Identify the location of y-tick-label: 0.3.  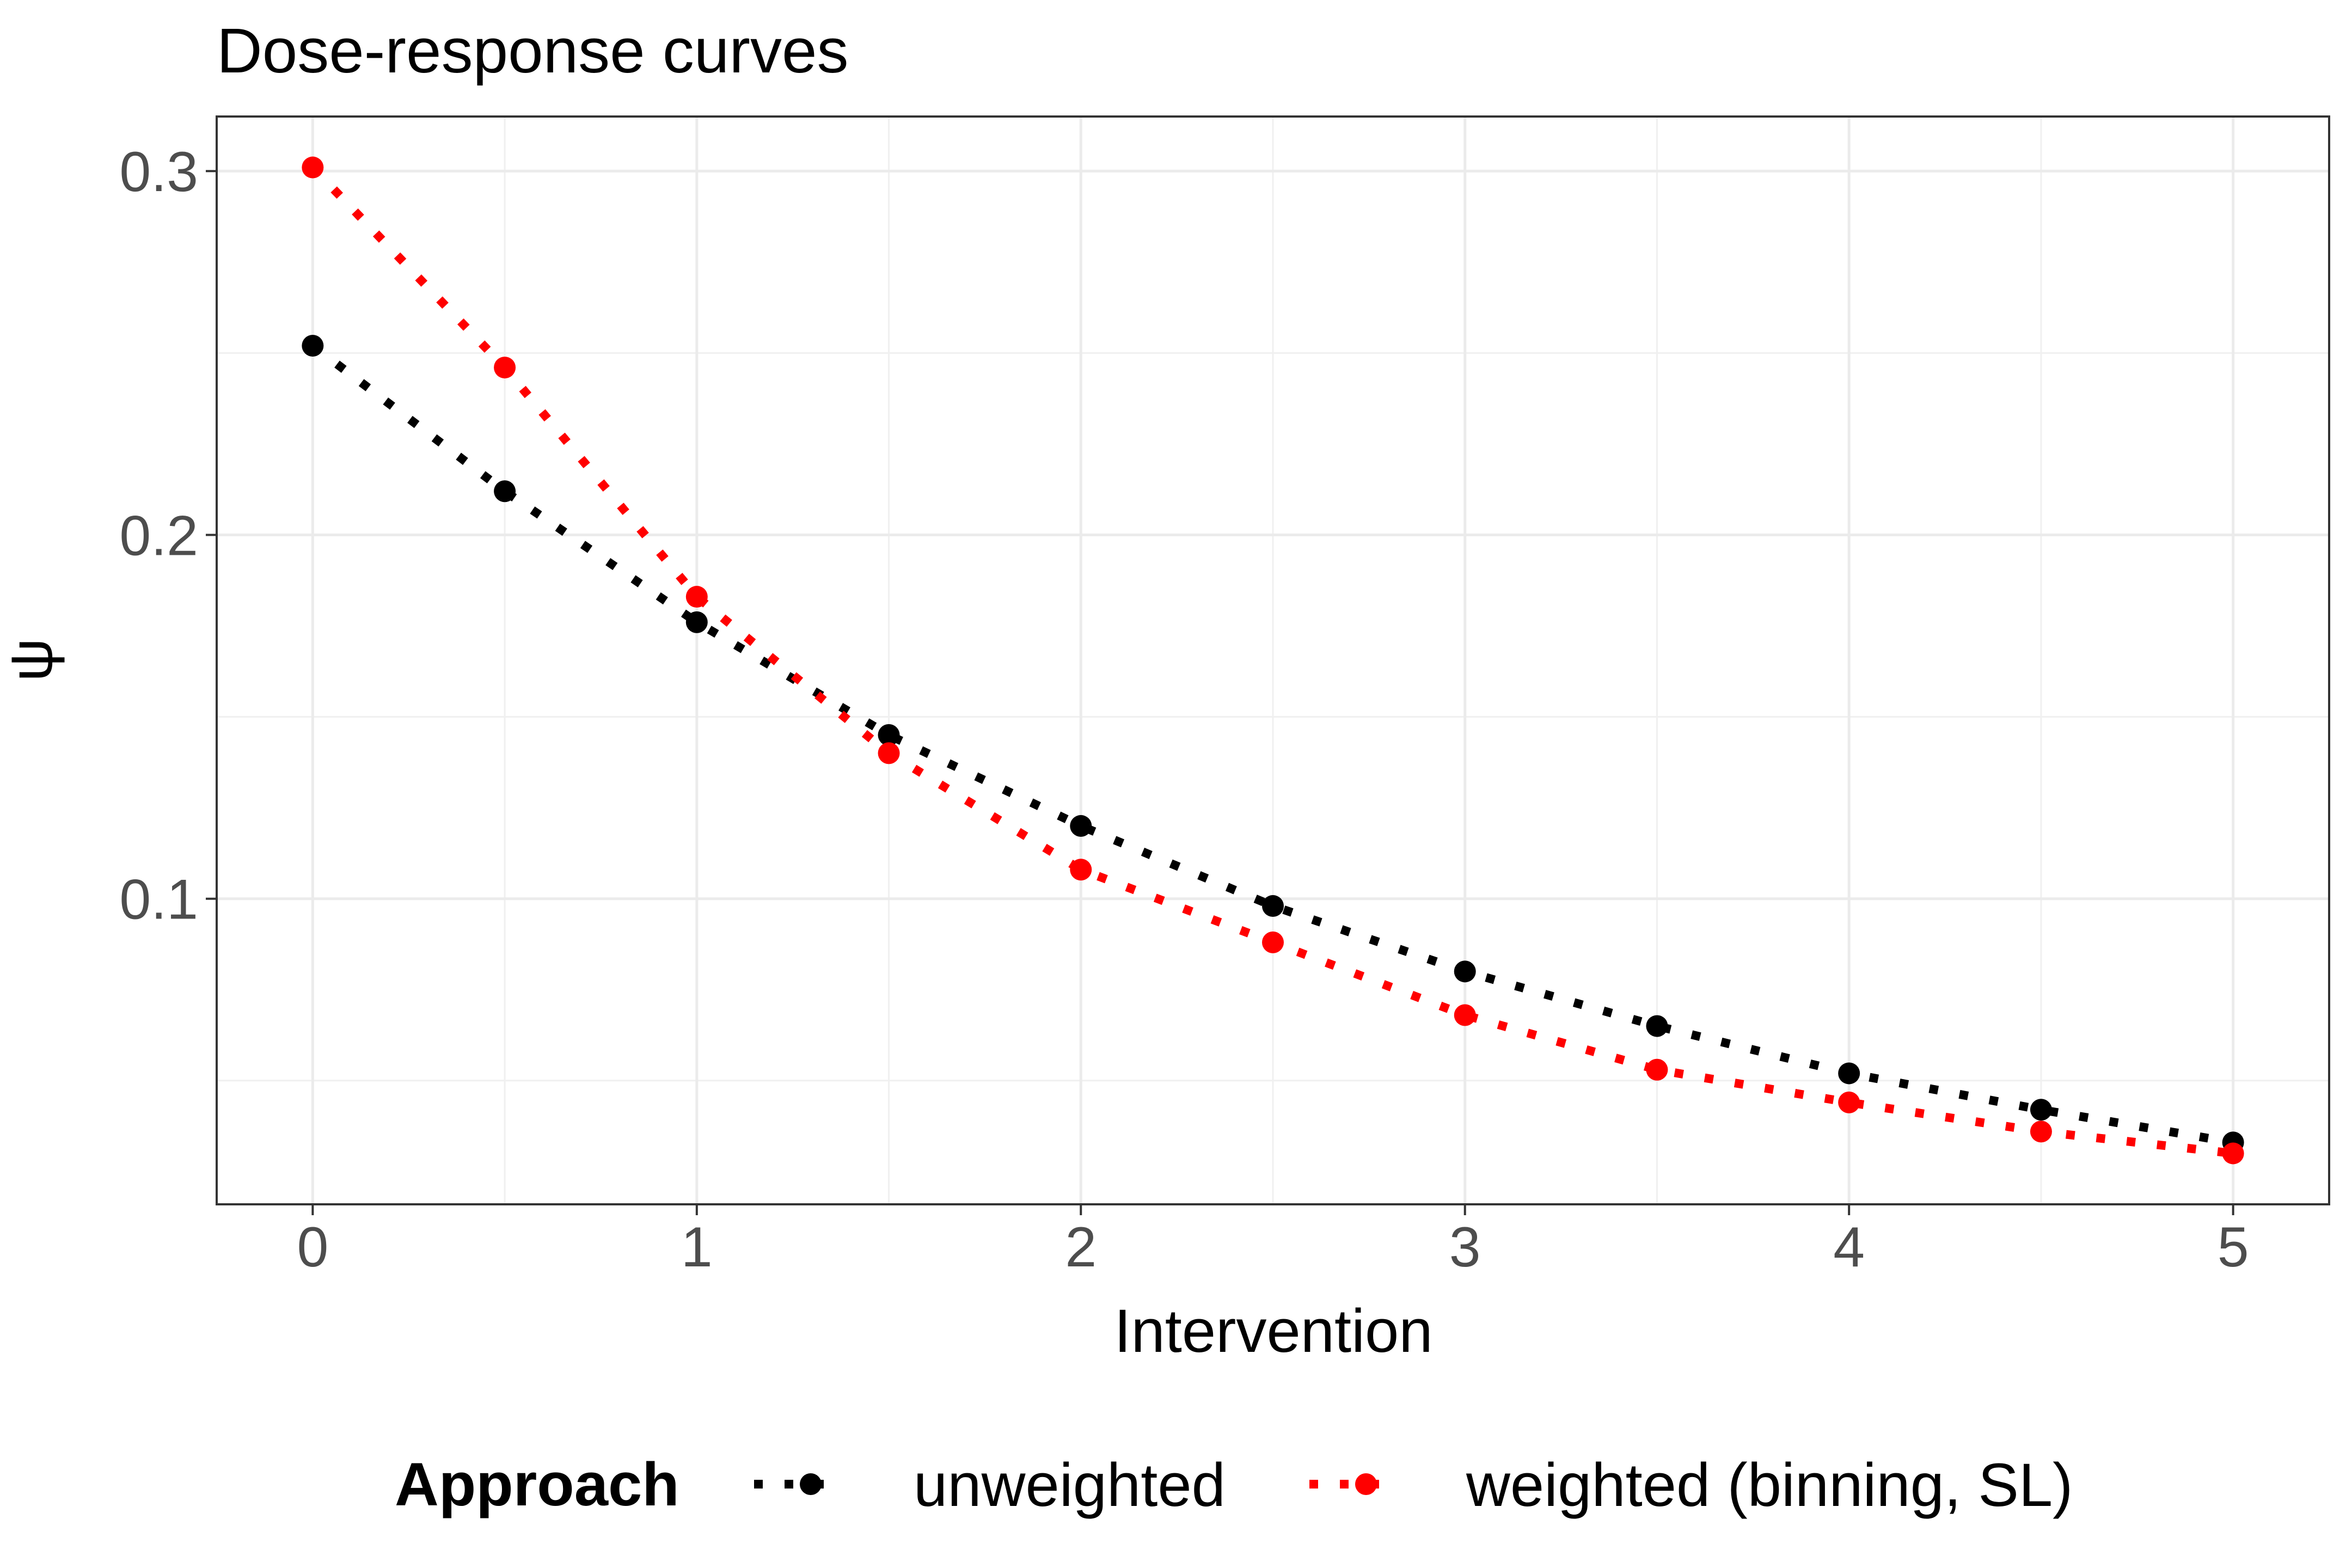
(158, 172).